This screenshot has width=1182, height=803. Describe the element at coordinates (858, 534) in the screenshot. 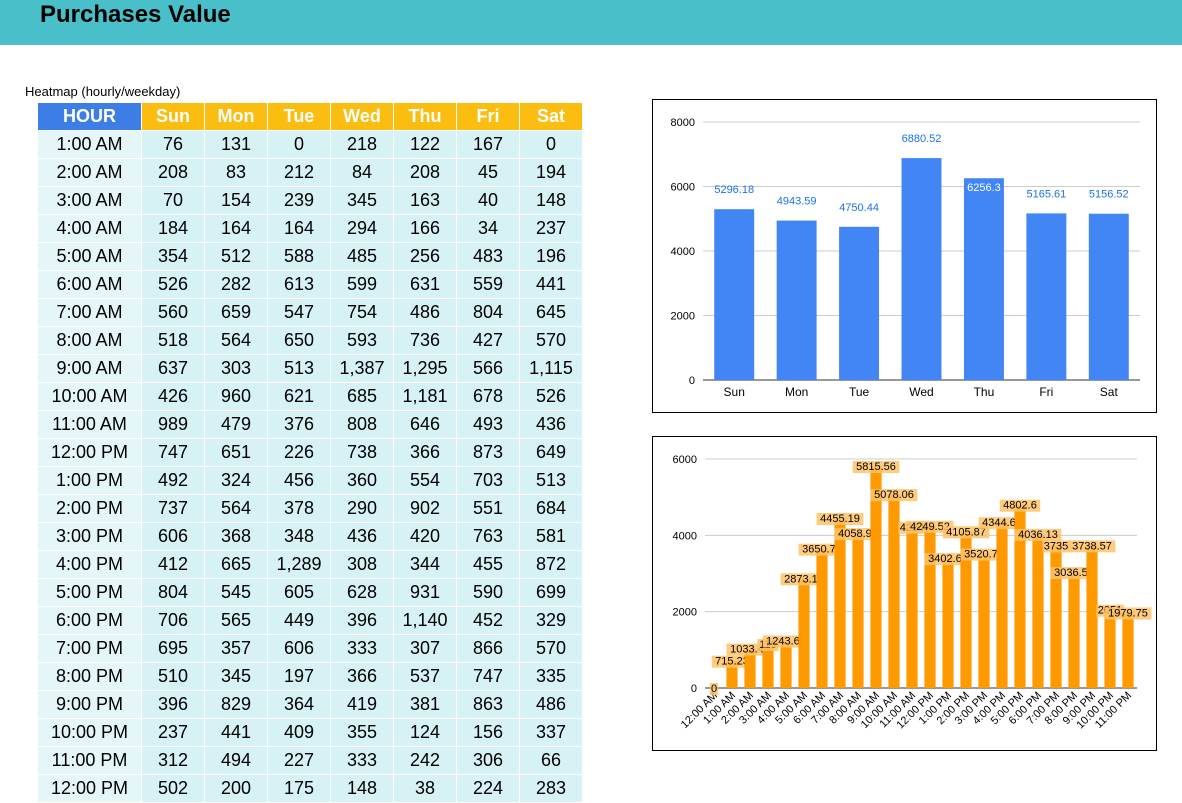

I see `data-label: 4058.94` at that location.